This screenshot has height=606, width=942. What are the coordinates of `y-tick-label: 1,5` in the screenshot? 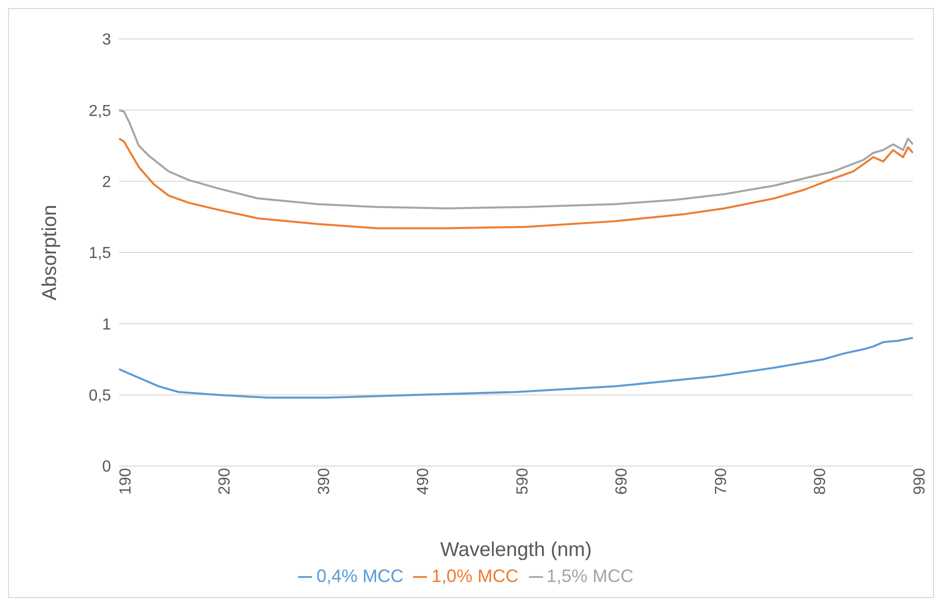 It's located at (100, 253).